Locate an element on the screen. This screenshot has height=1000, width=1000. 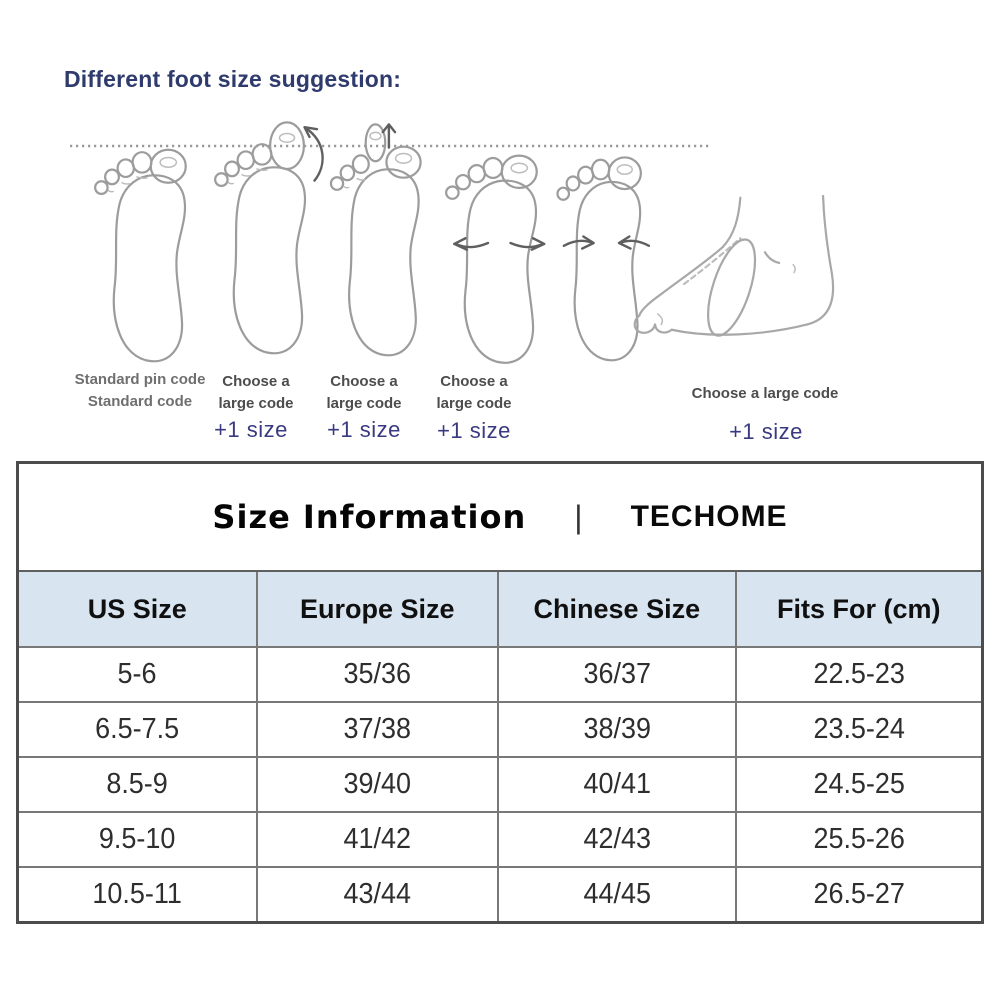
column-header-fits-for: Fits For (cm) is located at coordinates (859, 609).